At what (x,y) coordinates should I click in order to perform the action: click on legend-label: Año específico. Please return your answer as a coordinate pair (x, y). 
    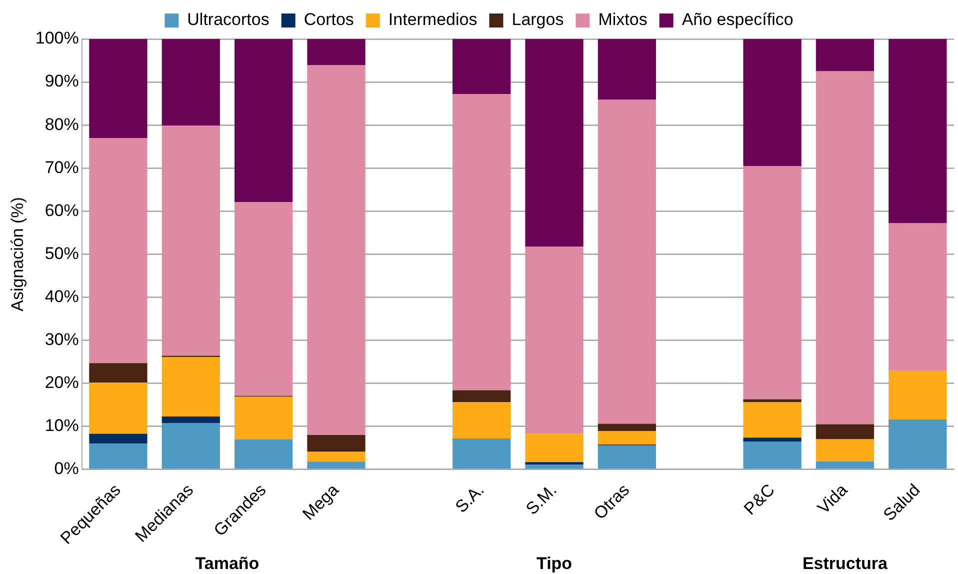
    Looking at the image, I should click on (738, 20).